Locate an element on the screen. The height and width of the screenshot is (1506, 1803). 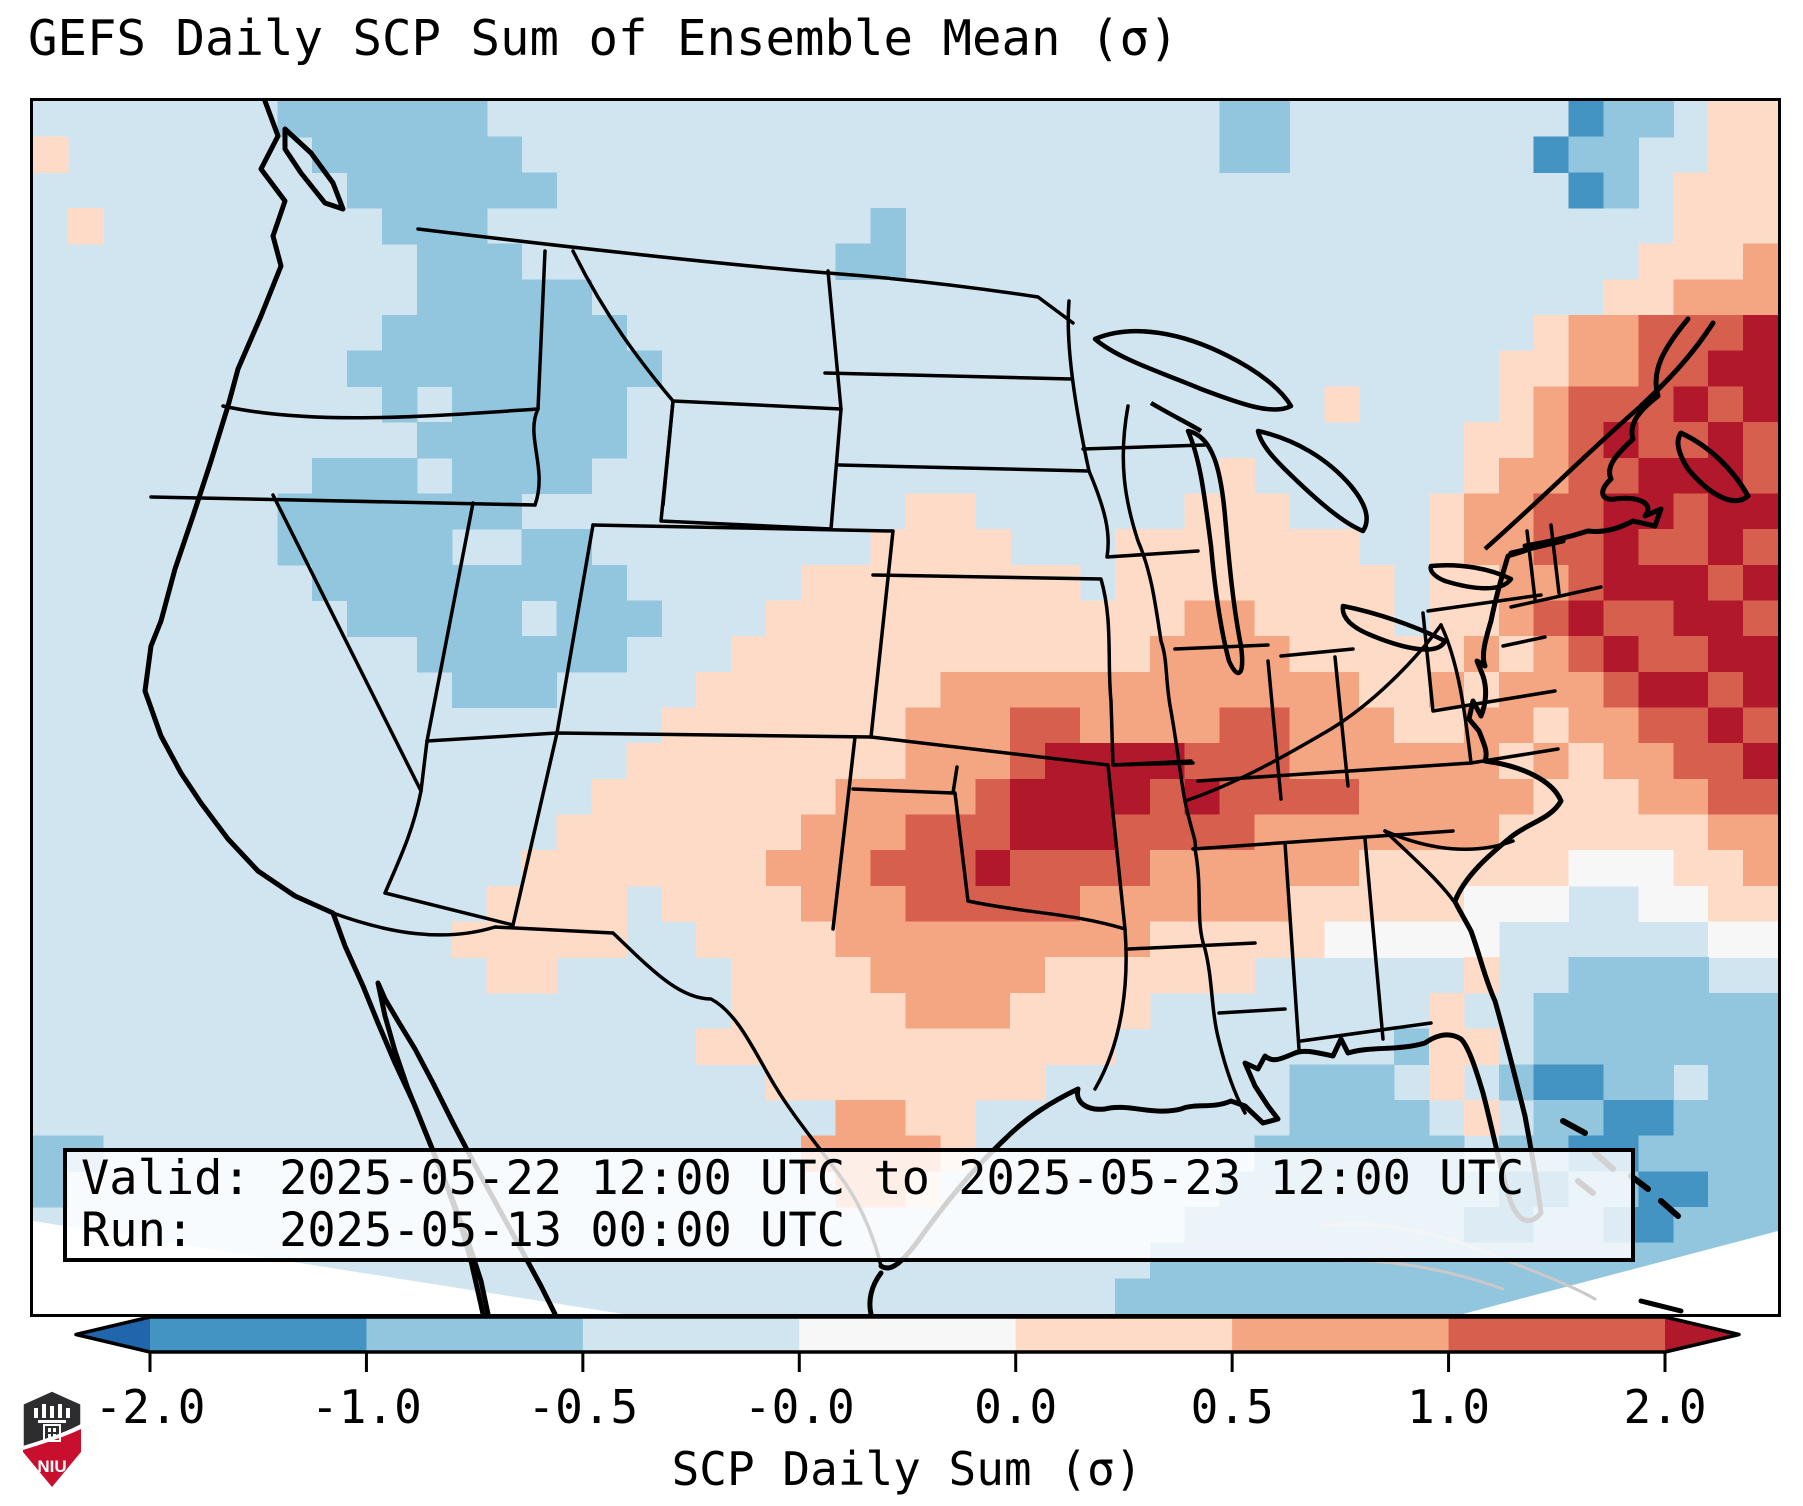
colorbar-tick--1.0: -1.0 is located at coordinates (366, 1407).